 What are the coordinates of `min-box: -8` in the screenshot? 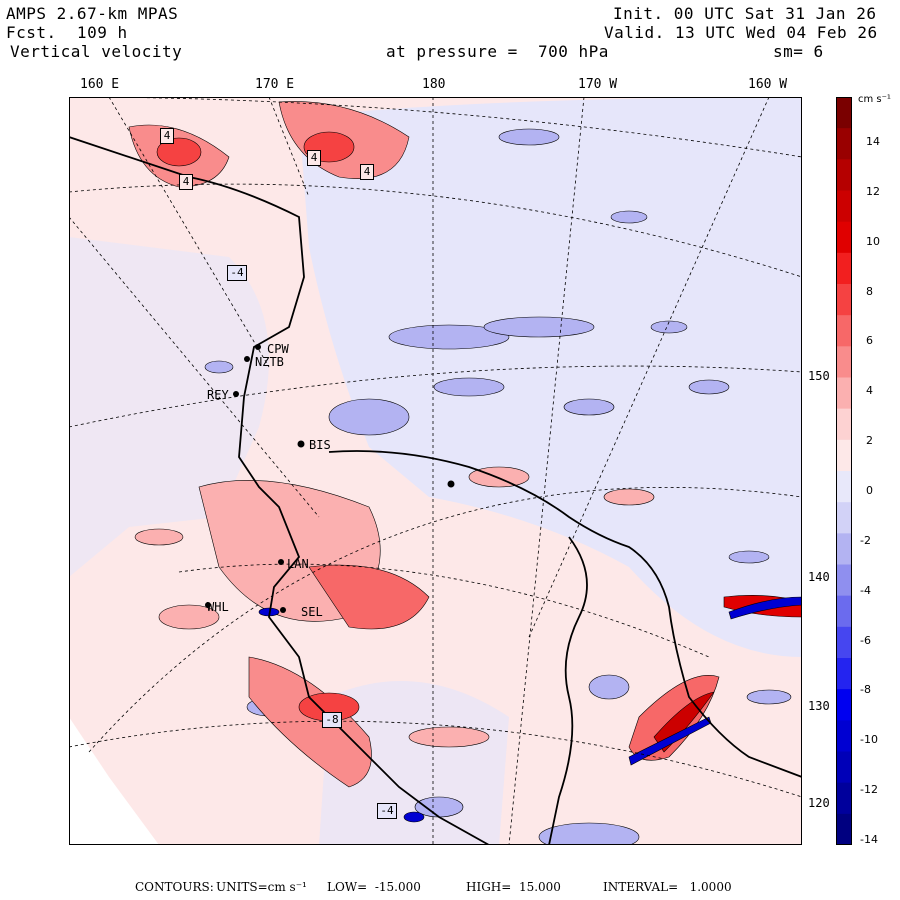 It's located at (332, 720).